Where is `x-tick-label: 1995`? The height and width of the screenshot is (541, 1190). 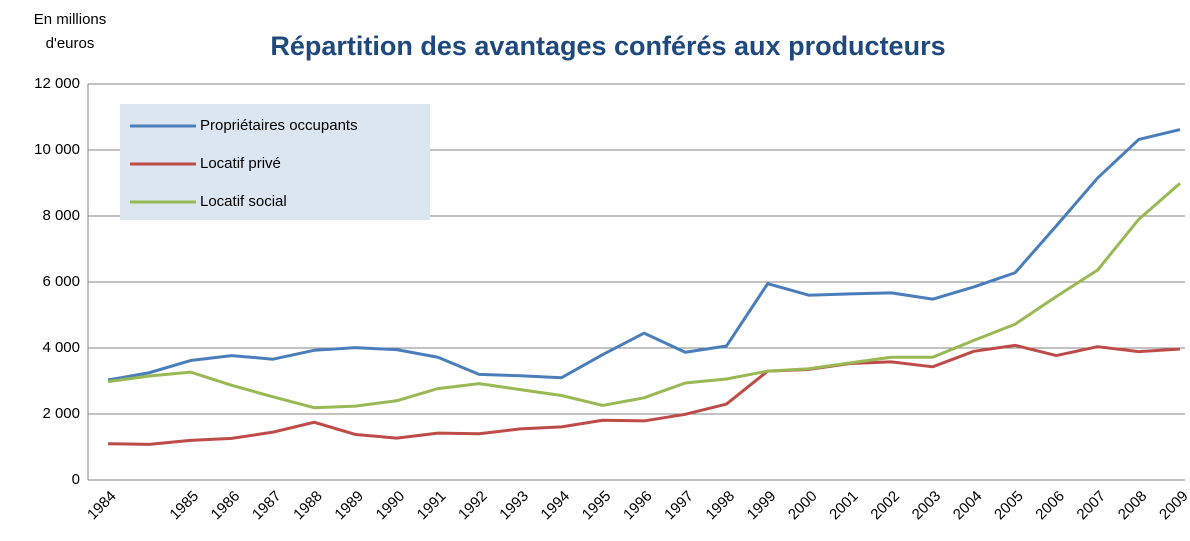
x-tick-label: 1995 is located at coordinates (597, 506).